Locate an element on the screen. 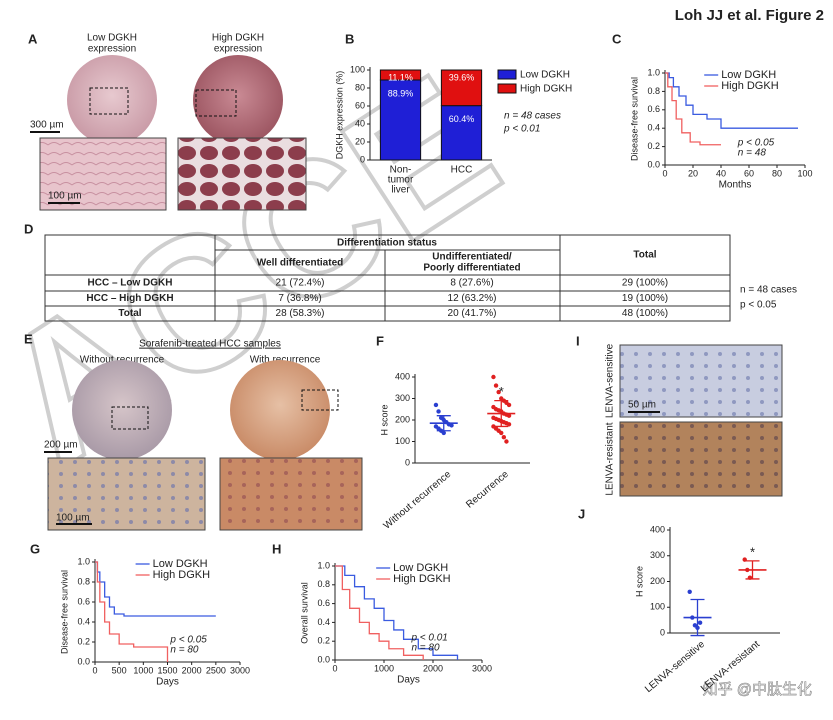 The image size is (833, 720). x-axis-label: Days is located at coordinates (167, 682).